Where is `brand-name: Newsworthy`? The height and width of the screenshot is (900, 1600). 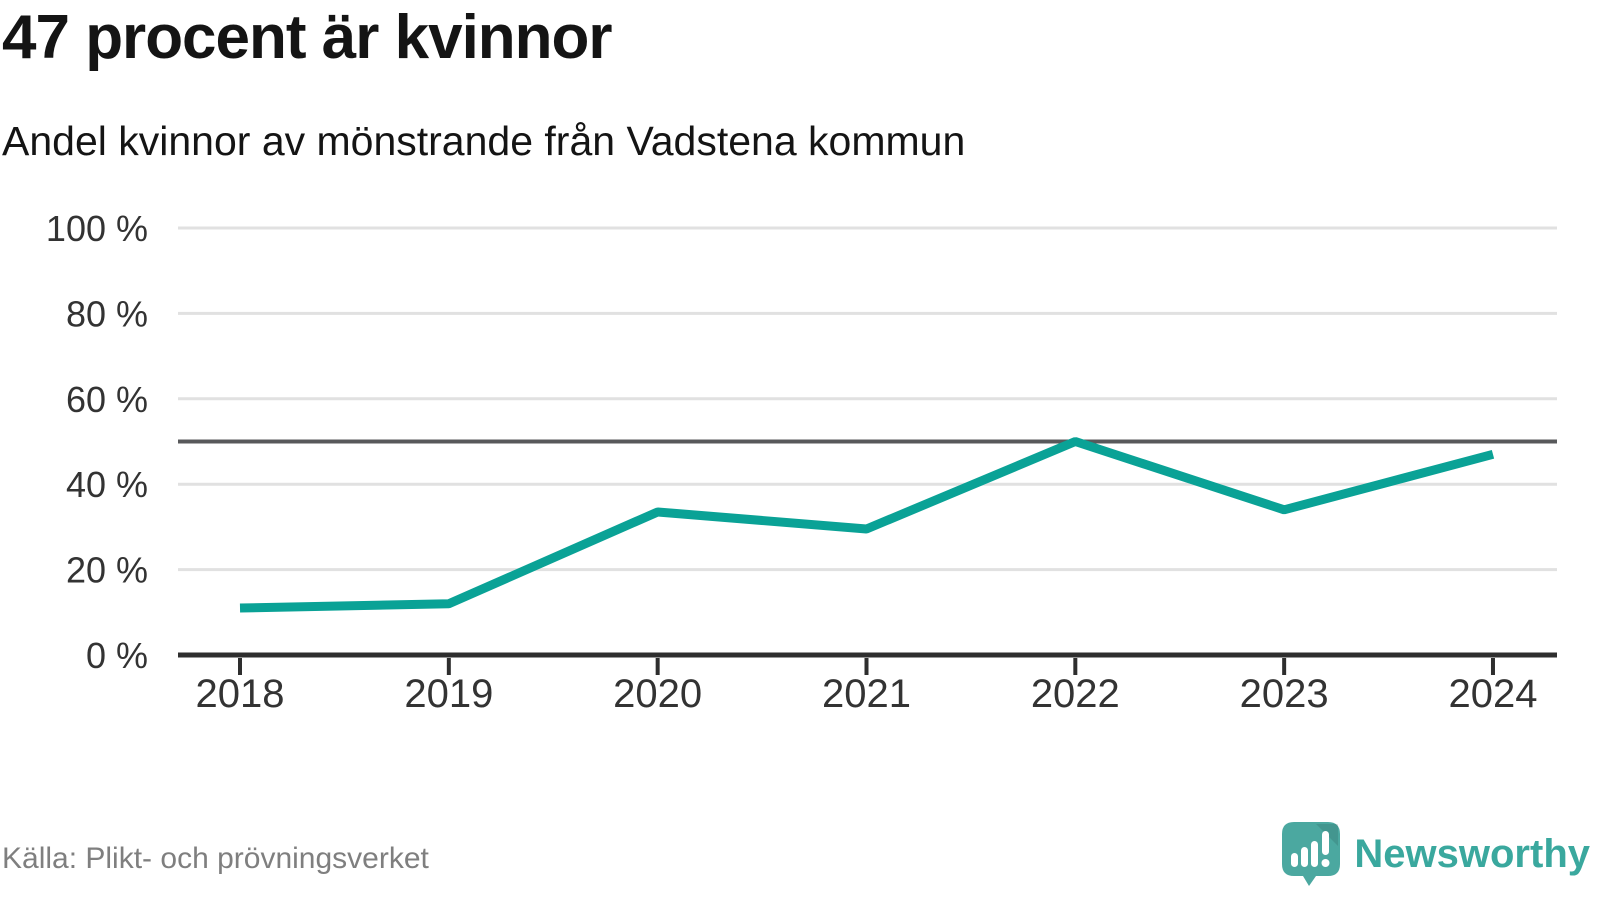
brand-name: Newsworthy is located at coordinates (1472, 853).